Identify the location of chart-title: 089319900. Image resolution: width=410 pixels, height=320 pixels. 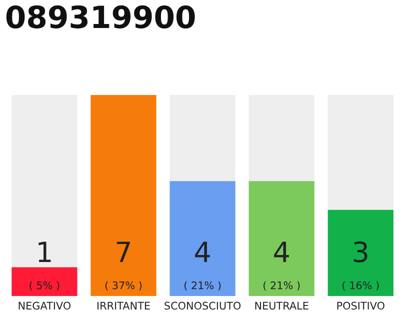
(100, 16).